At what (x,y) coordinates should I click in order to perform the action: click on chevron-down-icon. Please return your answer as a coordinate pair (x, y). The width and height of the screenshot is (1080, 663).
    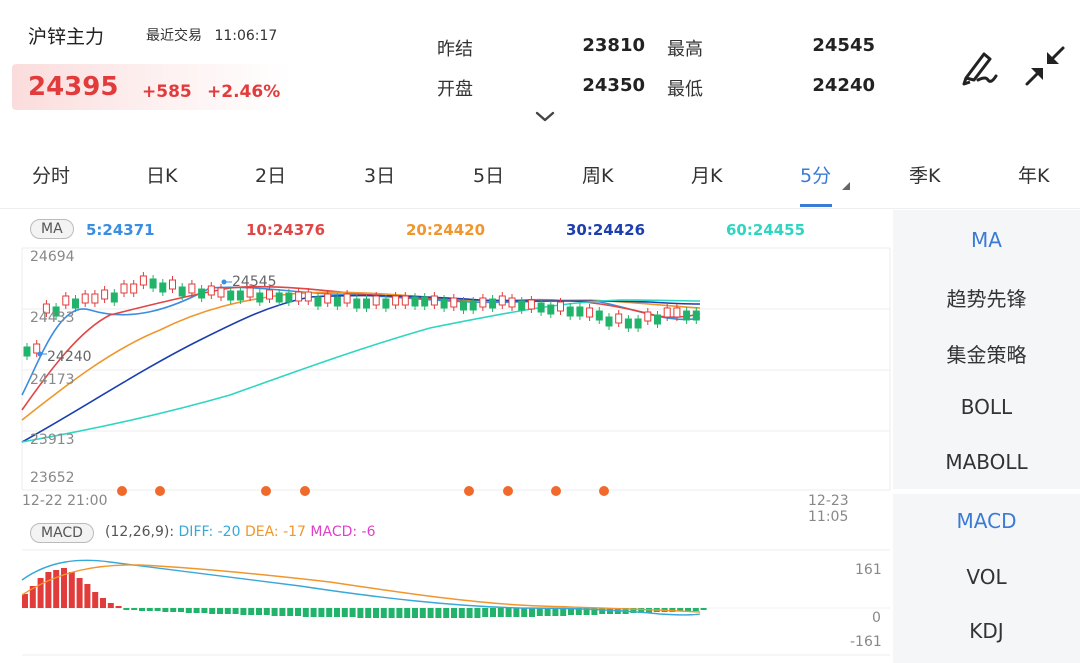
    Looking at the image, I should click on (545, 117).